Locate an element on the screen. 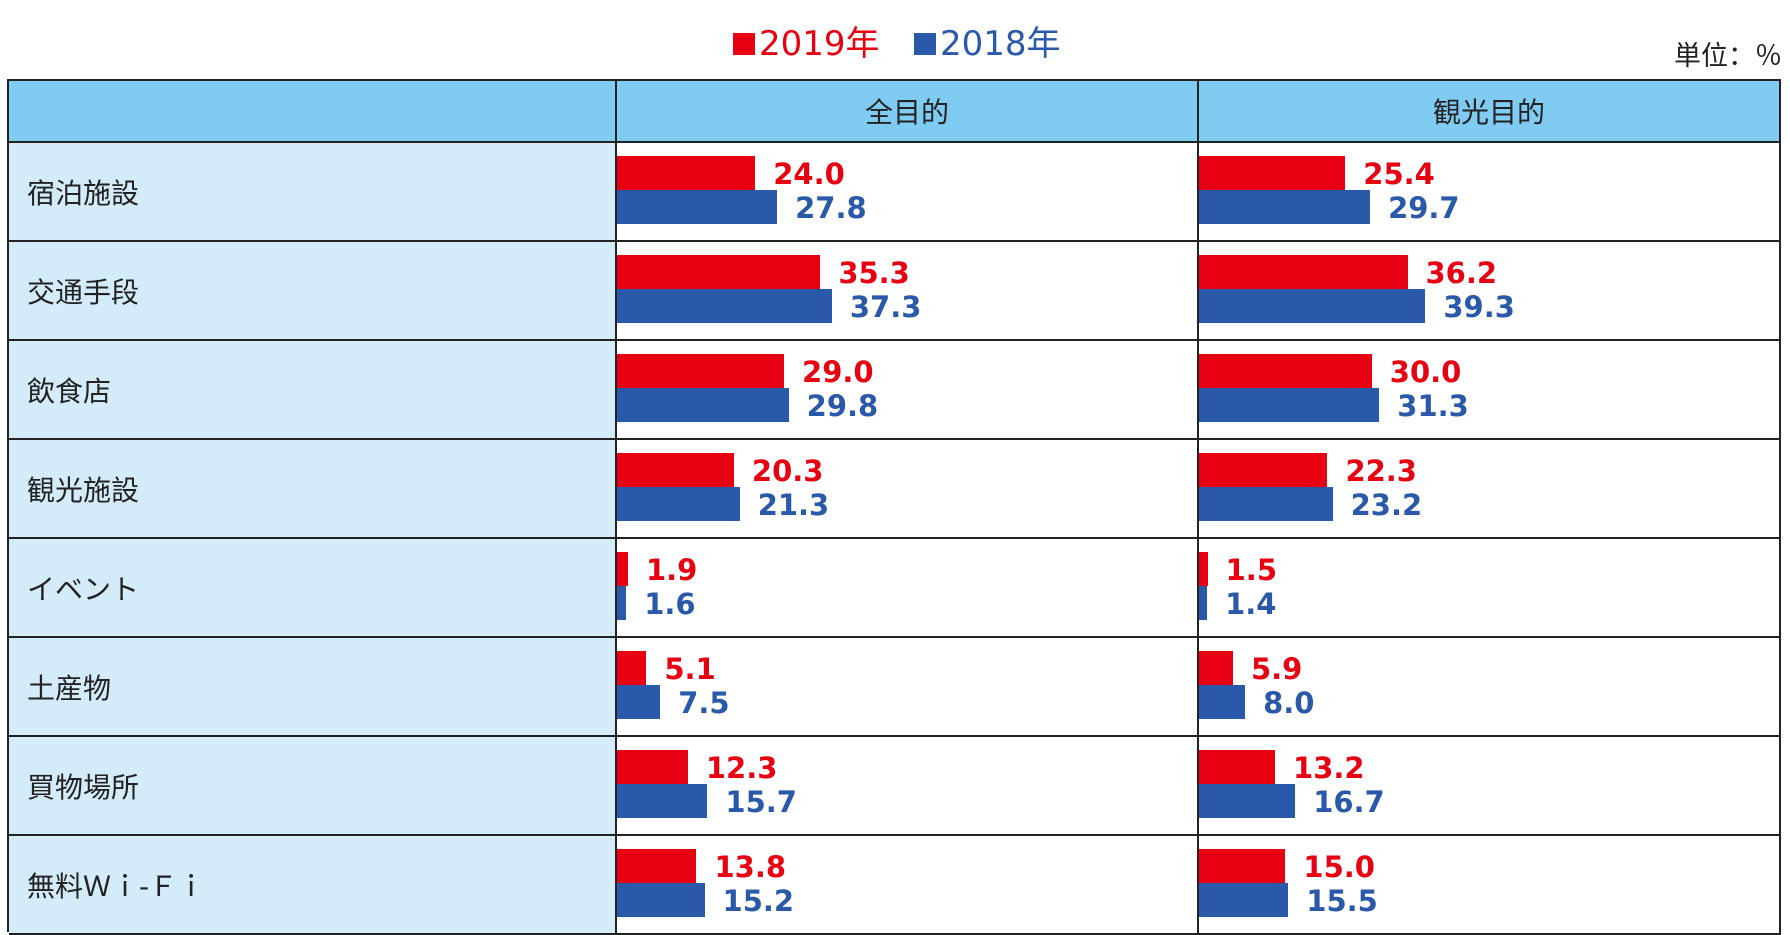 This screenshot has height=935, width=1790. data-label-2019: 5.1 is located at coordinates (690, 669).